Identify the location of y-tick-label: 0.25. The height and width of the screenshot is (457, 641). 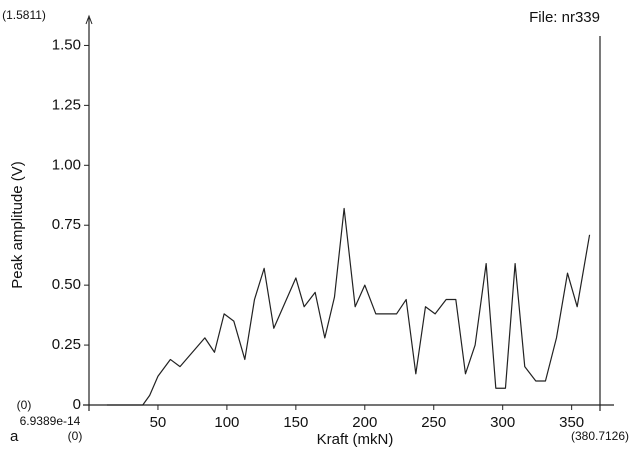
(66, 344).